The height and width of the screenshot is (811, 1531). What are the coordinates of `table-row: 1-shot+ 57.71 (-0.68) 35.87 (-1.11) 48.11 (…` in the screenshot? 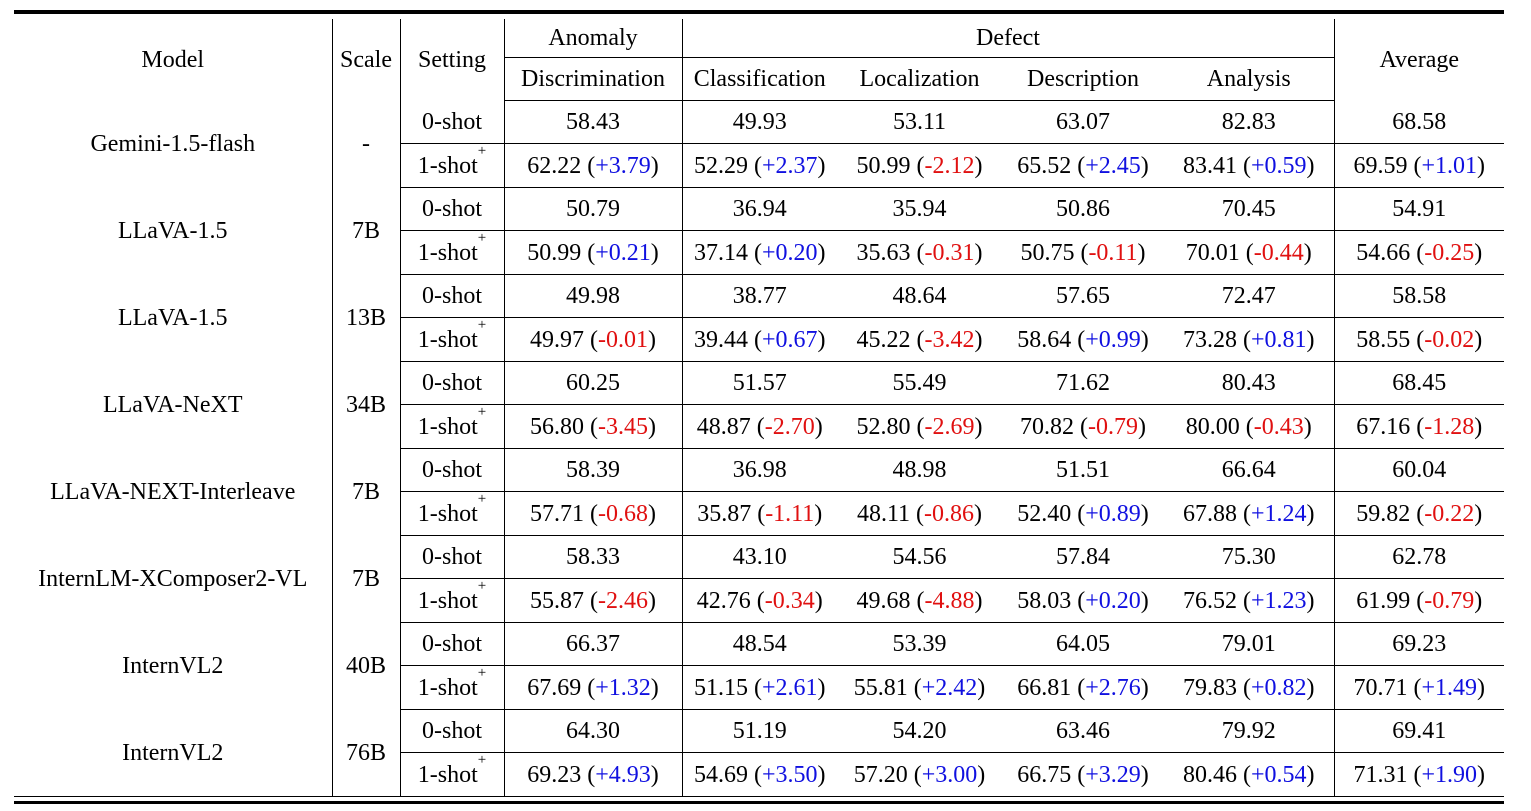 It's located at (759, 513).